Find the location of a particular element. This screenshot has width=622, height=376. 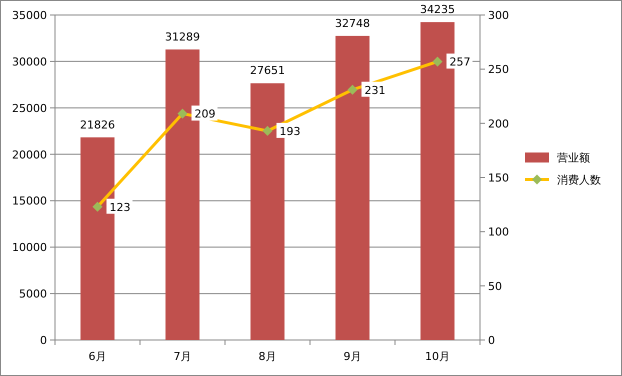

data-label: 209 is located at coordinates (205, 114).